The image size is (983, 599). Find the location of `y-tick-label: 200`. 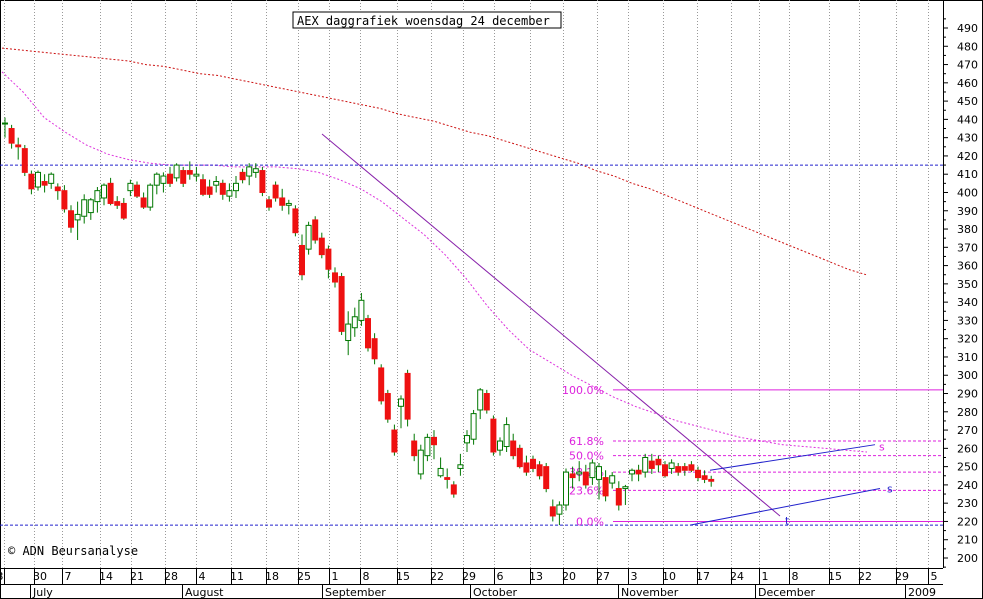

y-tick-label: 200 is located at coordinates (967, 558).